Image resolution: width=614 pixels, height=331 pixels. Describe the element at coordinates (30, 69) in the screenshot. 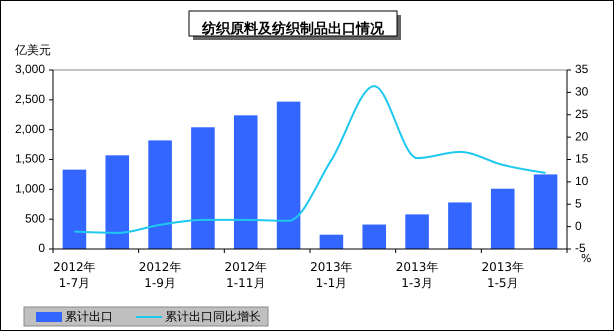

I see `y-tick-label: 3,000` at that location.